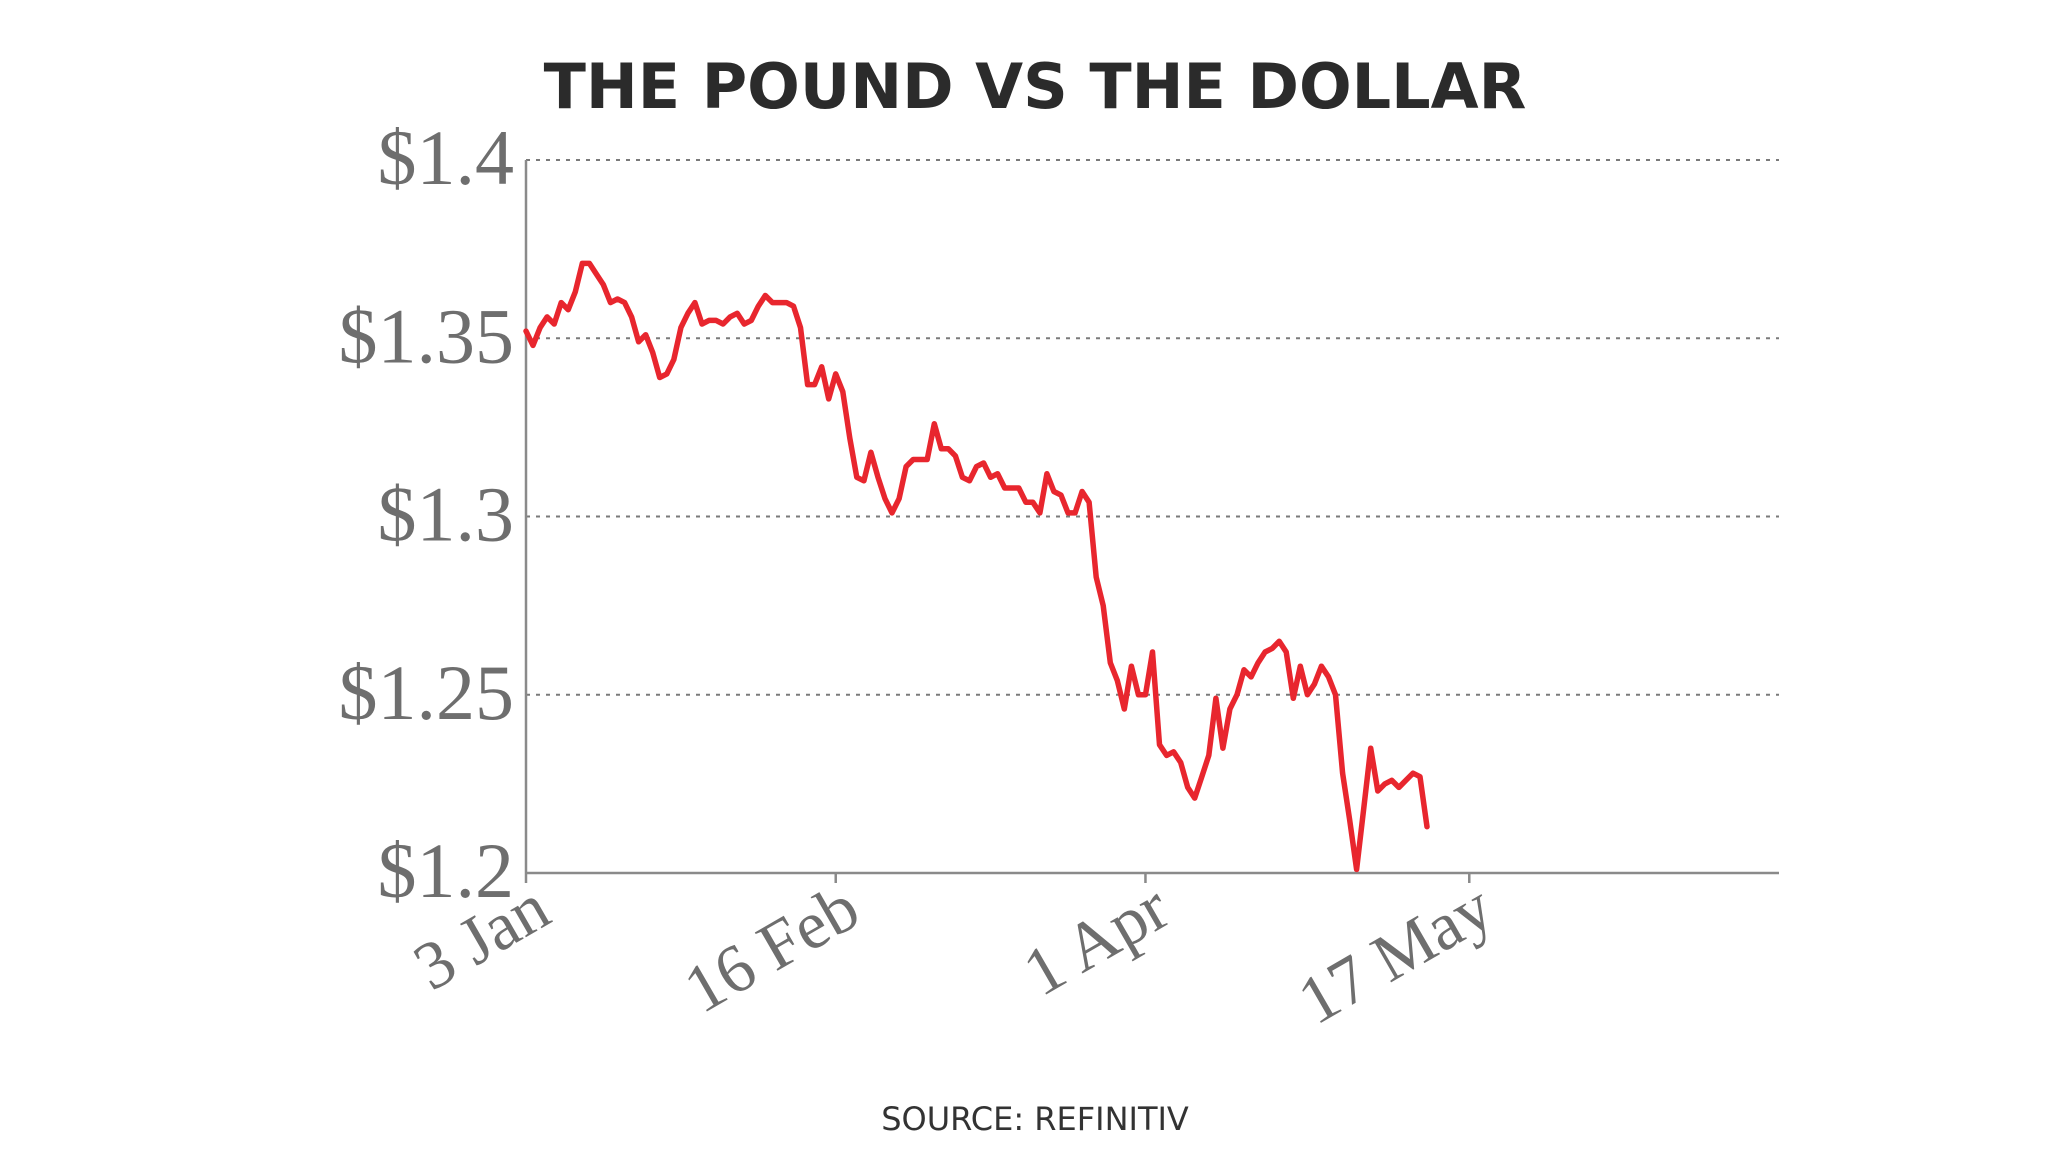  What do you see at coordinates (427, 692) in the screenshot?
I see `y-tick-label: $1.25` at bounding box center [427, 692].